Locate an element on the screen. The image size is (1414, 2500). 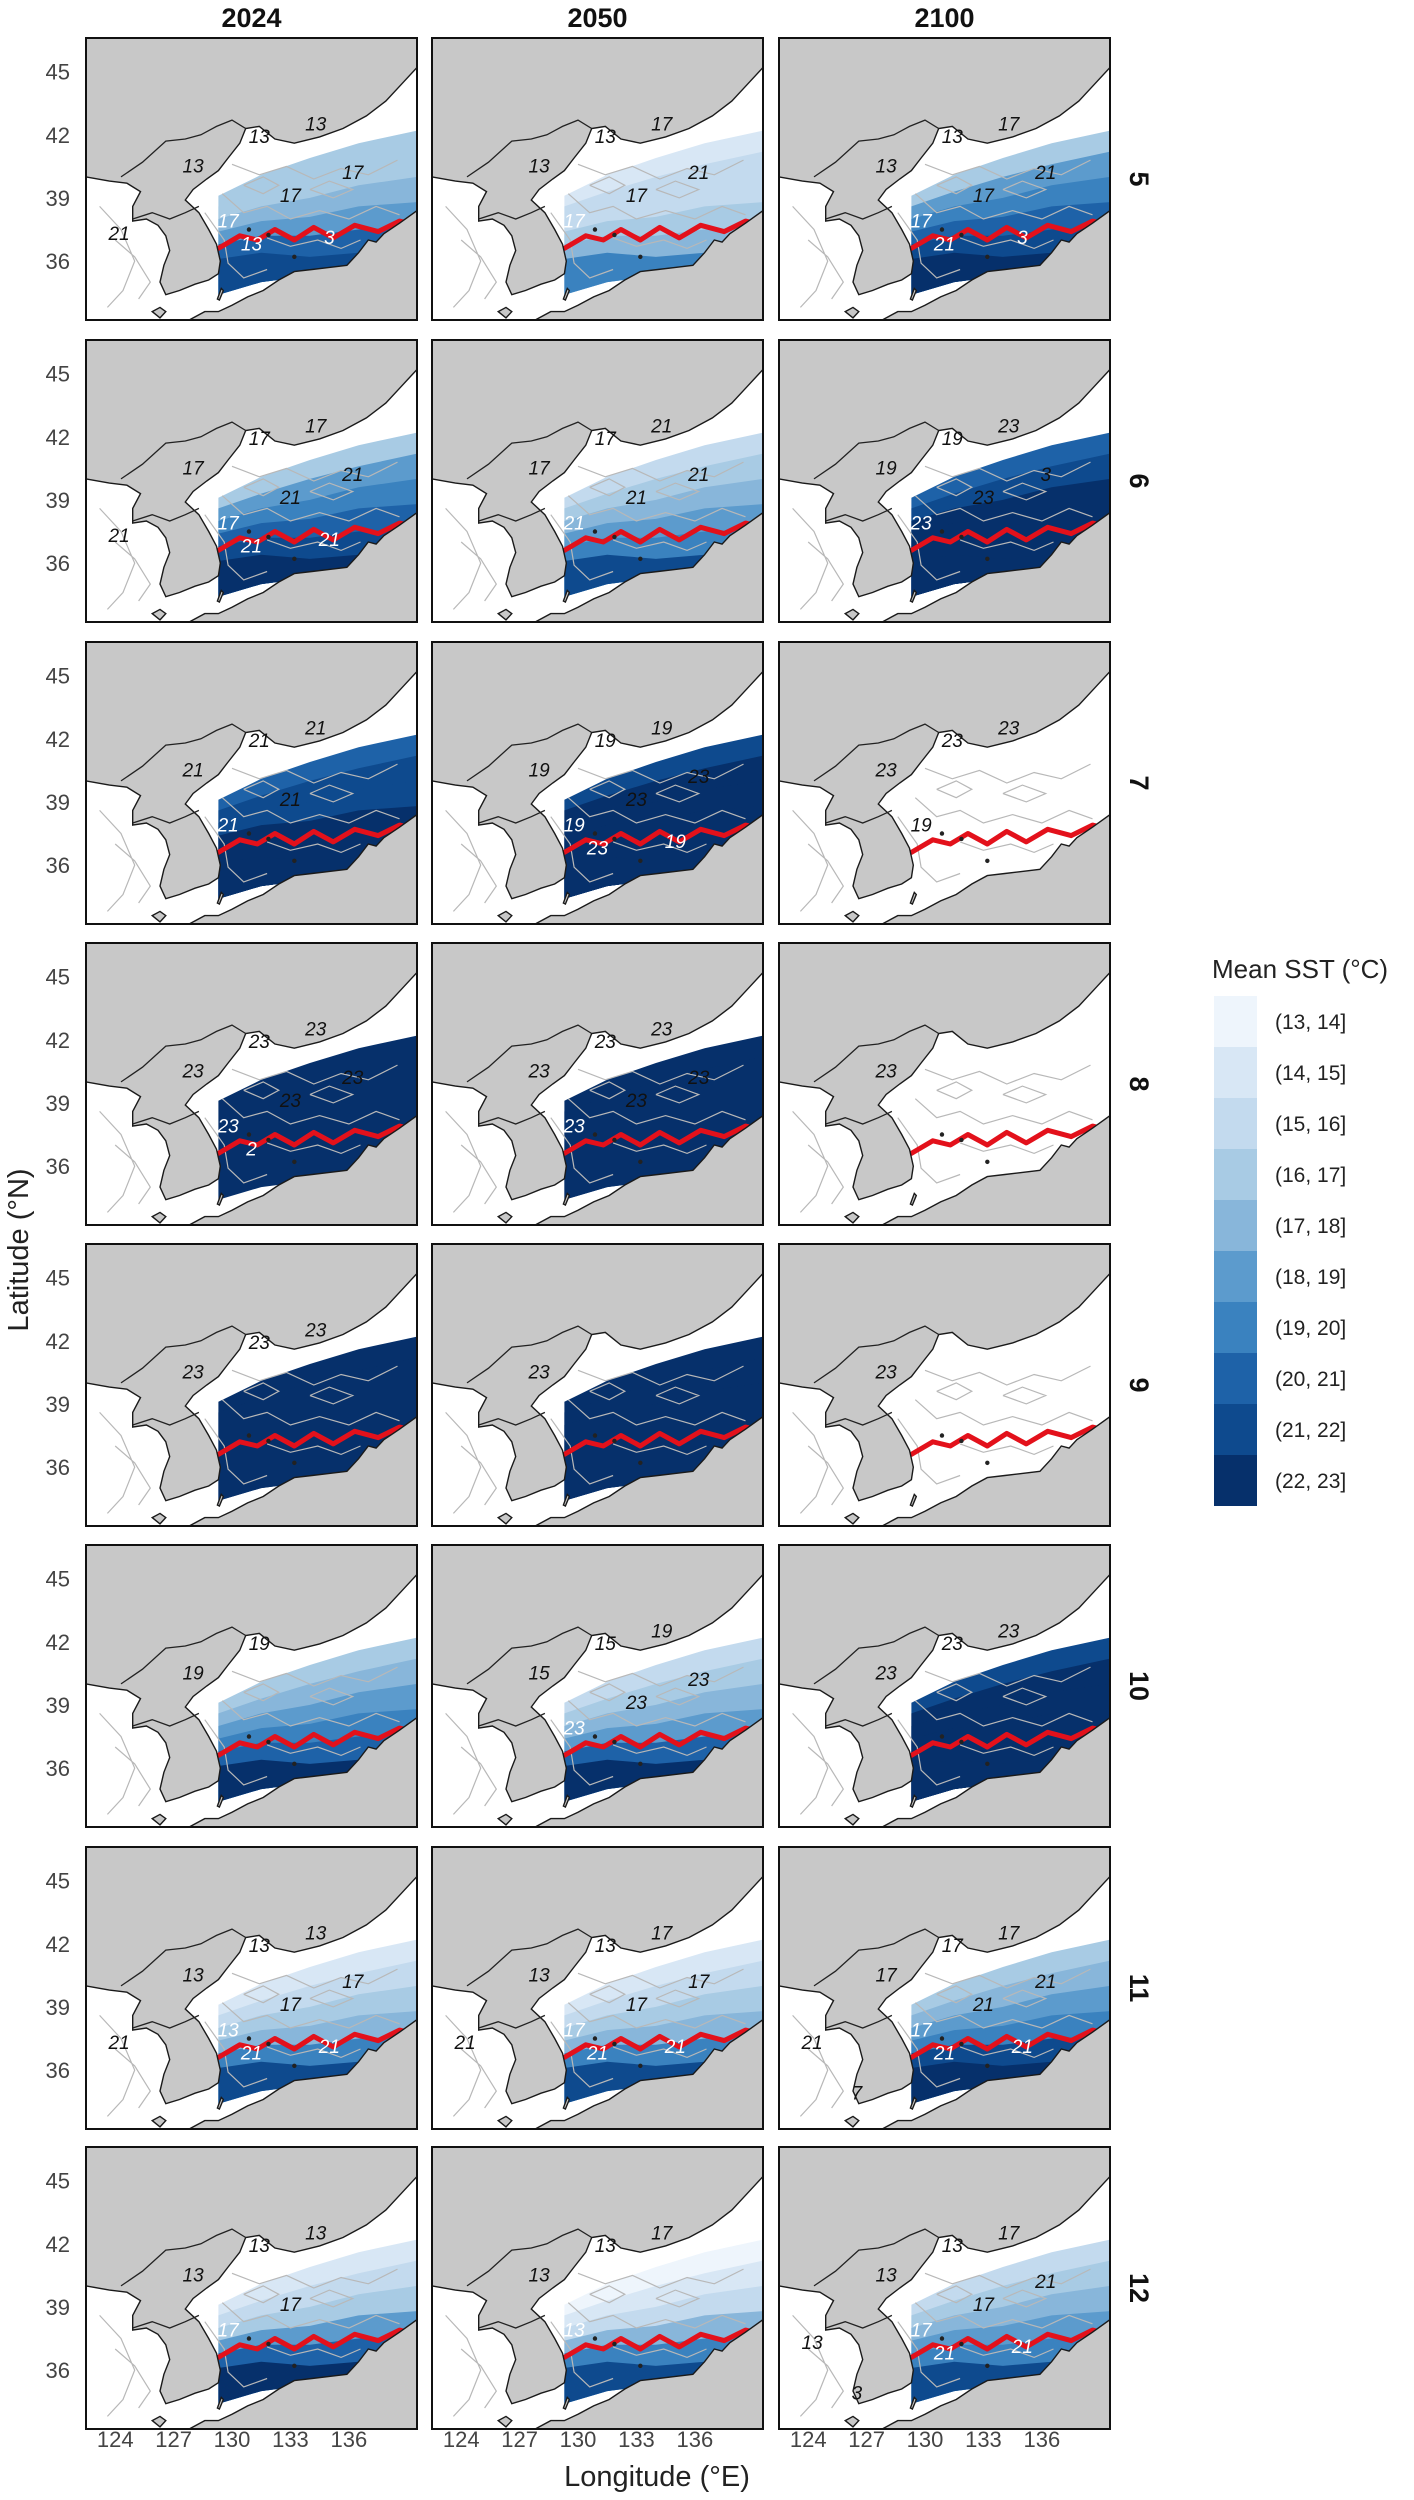
panel-2050-month-5: 13 13 17 17 17 21 is located at coordinates (597, 179).